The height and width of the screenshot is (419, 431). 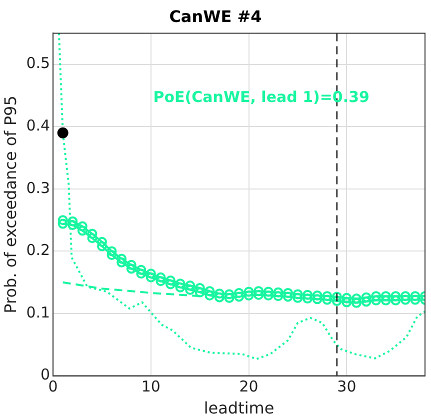 I want to click on x-tick-label: 20, so click(x=248, y=387).